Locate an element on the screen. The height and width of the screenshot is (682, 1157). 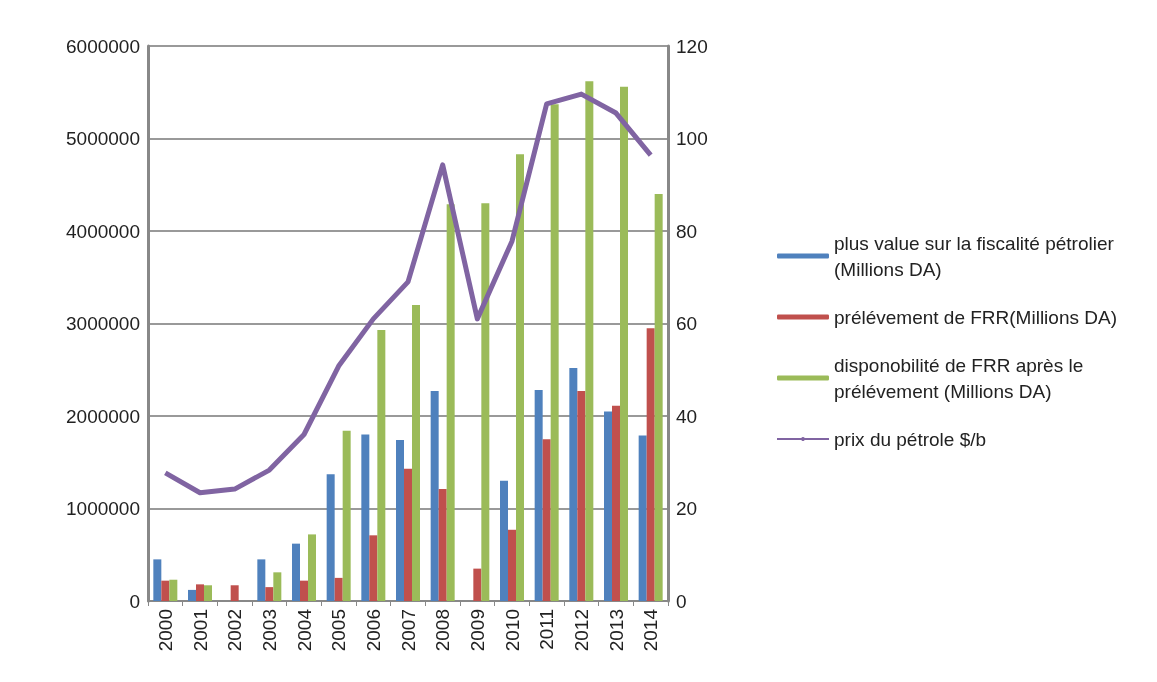
x-tick-label: 2008 is located at coordinates (443, 630).